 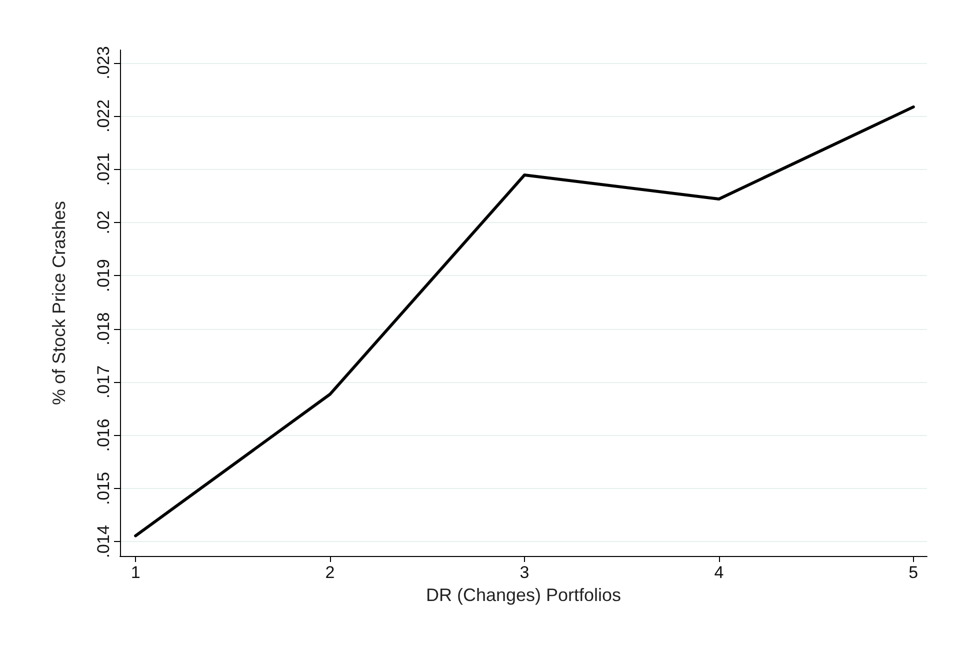 What do you see at coordinates (103, 329) in the screenshot?
I see `y-tick-label: .018` at bounding box center [103, 329].